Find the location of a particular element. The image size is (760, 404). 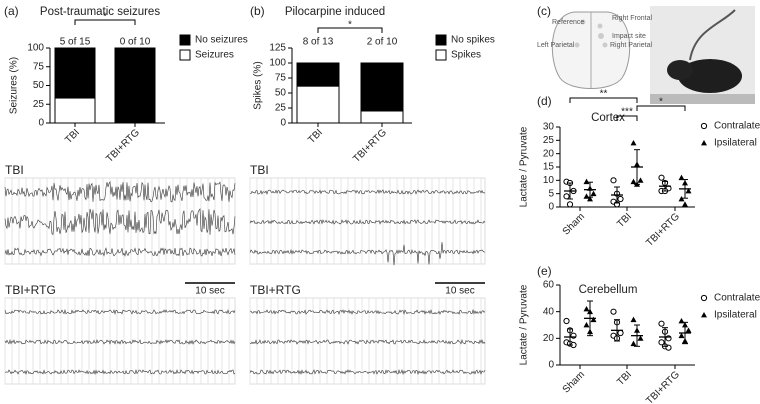

y-tick-label: 40 is located at coordinates (549, 311).